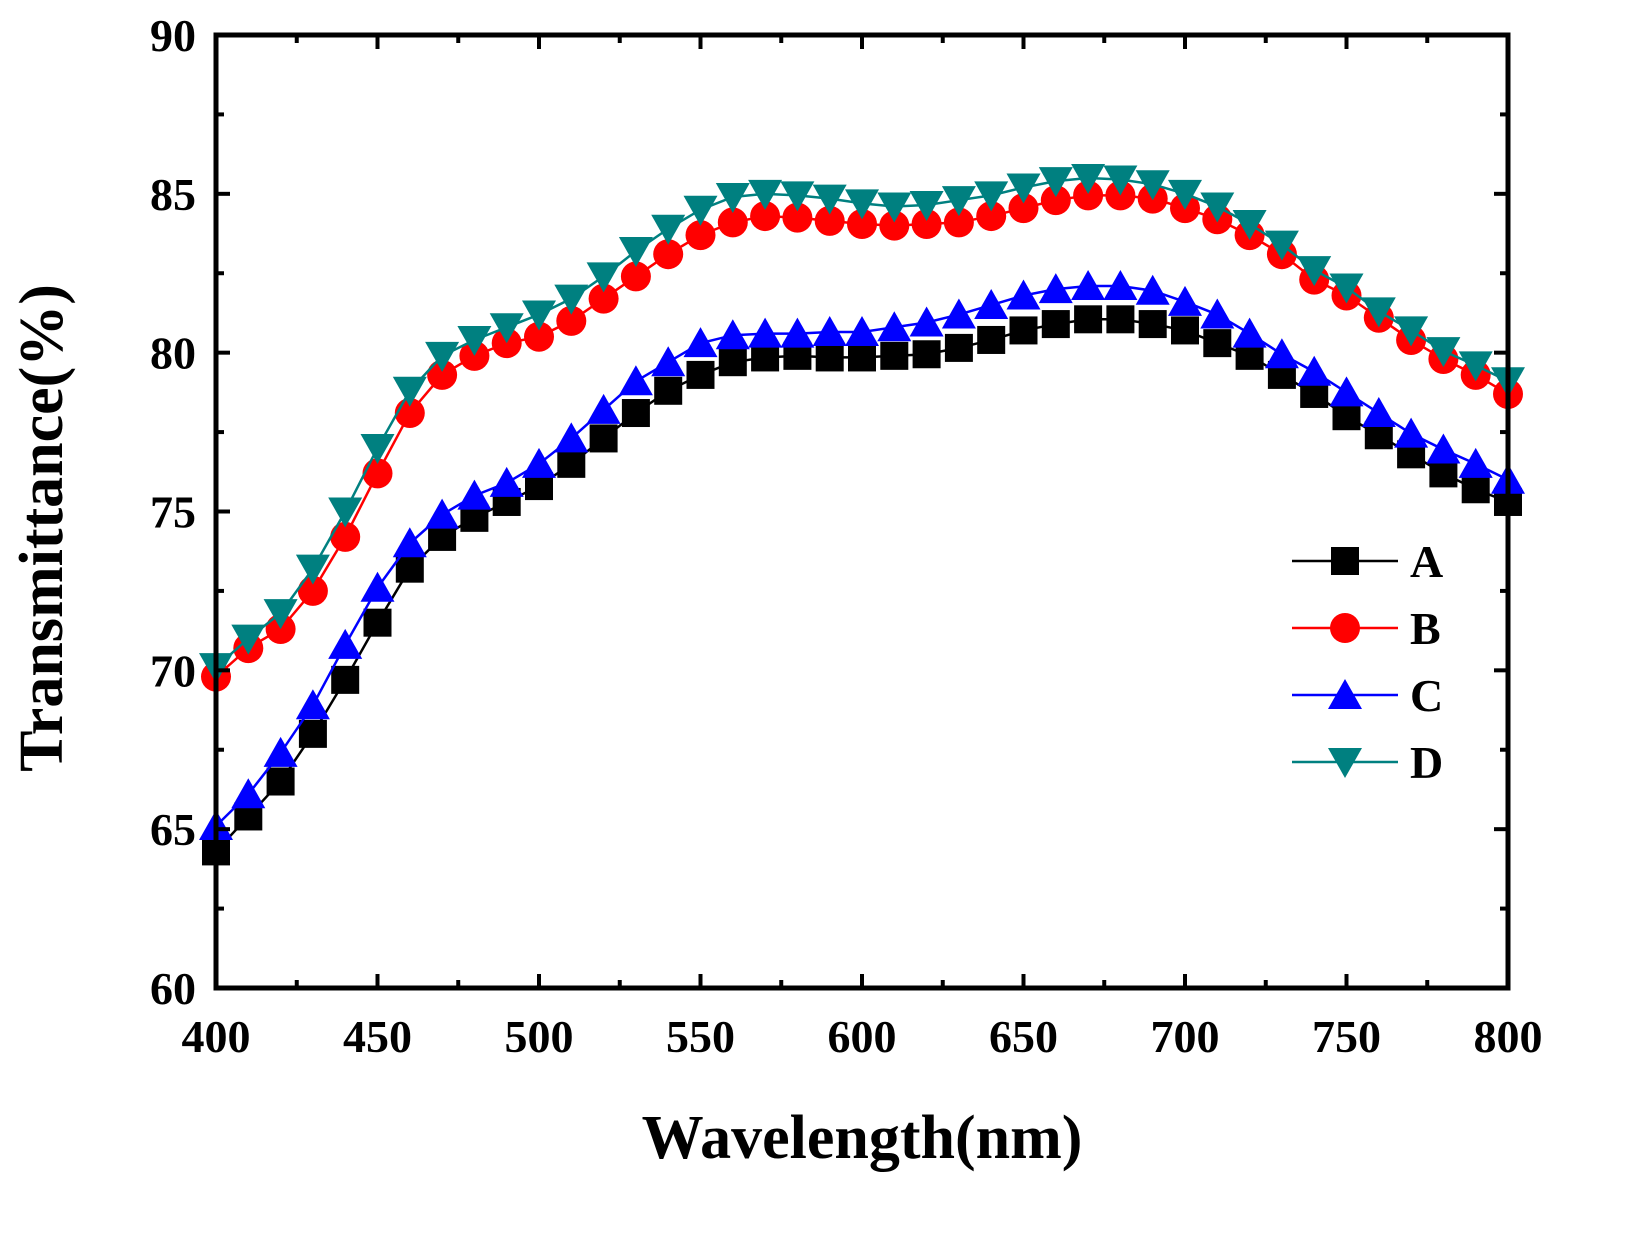  What do you see at coordinates (1185, 1036) in the screenshot?
I see `x-tick-label: 700` at bounding box center [1185, 1036].